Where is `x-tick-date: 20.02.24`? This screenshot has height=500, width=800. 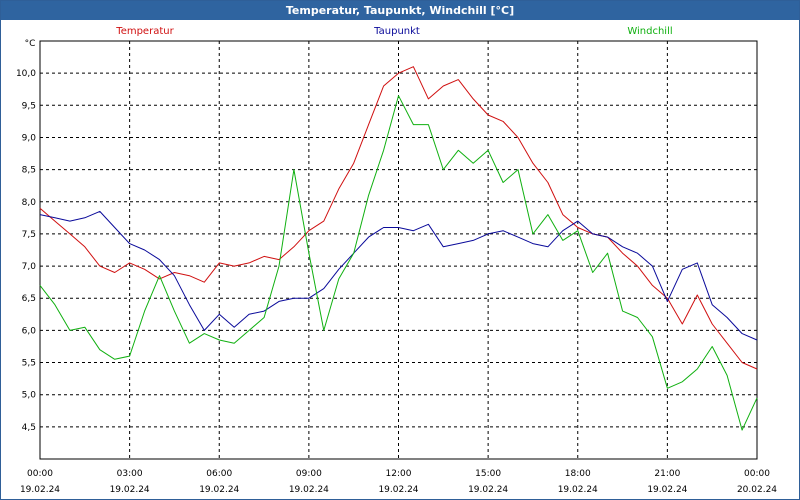 x-tick-date: 20.02.24 is located at coordinates (757, 490).